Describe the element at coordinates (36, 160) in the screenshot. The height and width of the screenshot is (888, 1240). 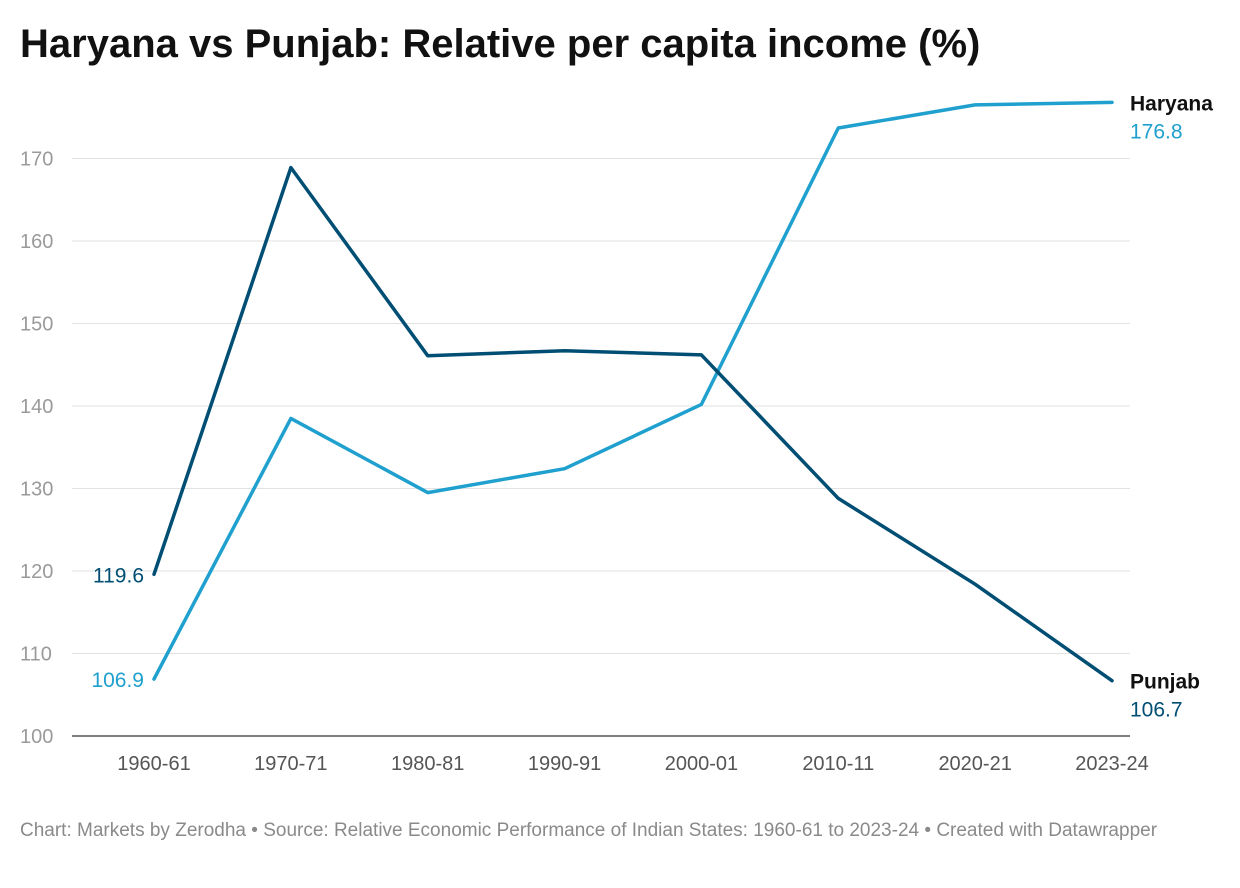
I see `y-tick-label: 170` at that location.